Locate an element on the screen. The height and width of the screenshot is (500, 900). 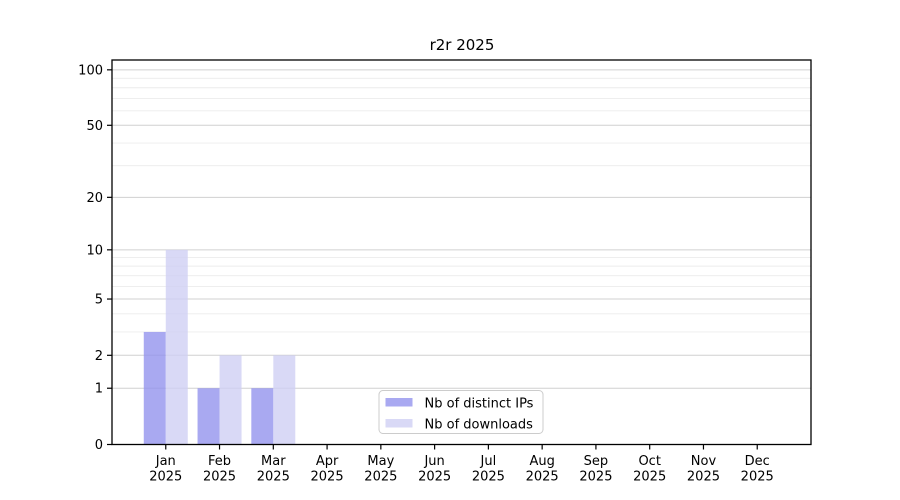
legend-box is located at coordinates (461, 412).